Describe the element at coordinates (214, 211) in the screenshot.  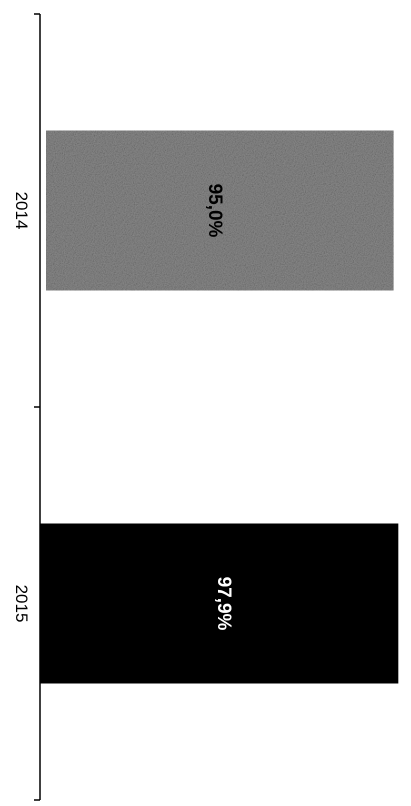
I see `value-label-2014: 95,0%` at that location.